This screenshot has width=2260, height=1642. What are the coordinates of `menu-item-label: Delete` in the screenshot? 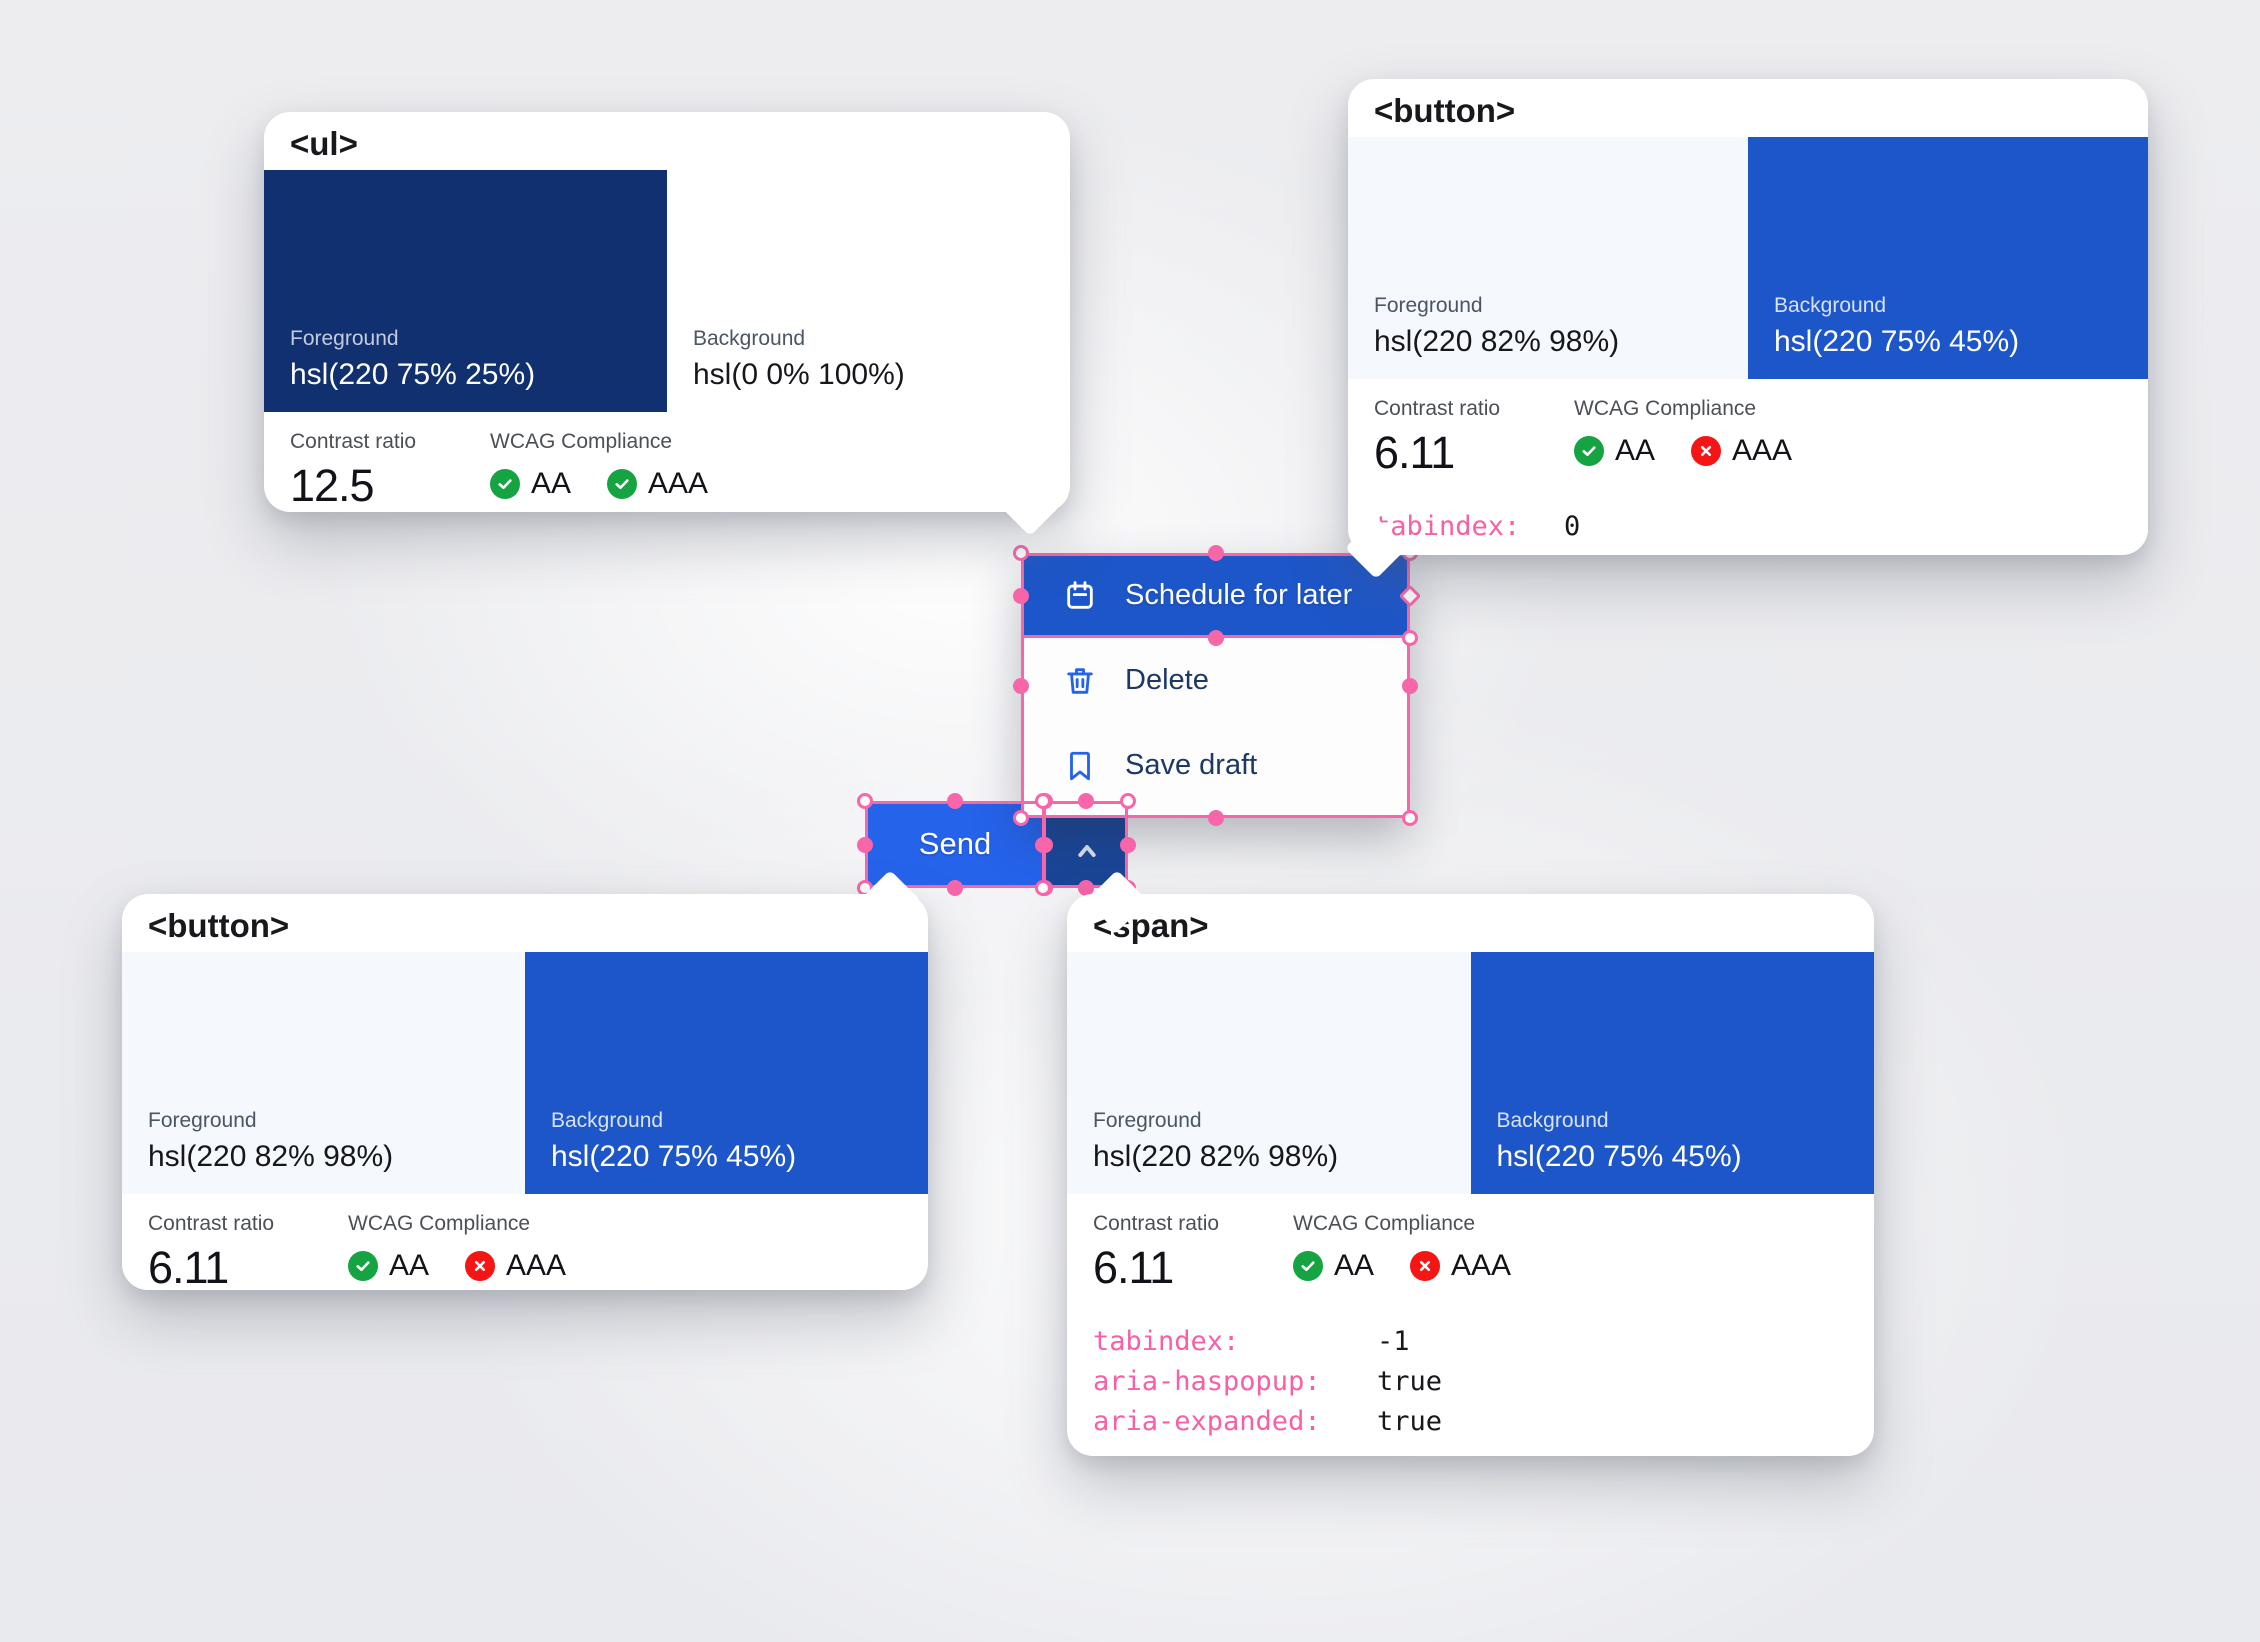 It's located at (1167, 680).